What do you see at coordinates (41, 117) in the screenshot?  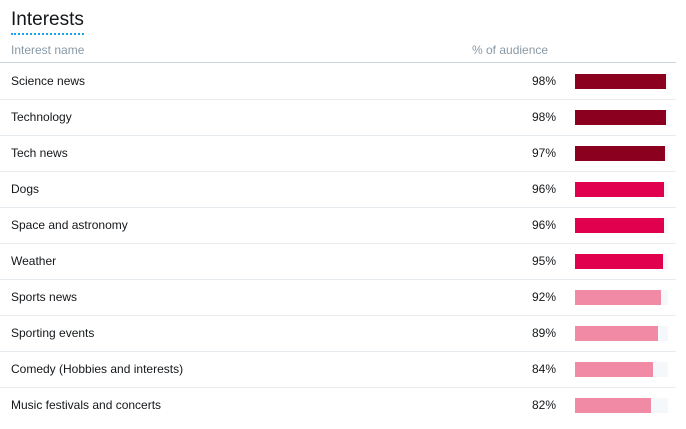 I see `interest-name: Technology` at bounding box center [41, 117].